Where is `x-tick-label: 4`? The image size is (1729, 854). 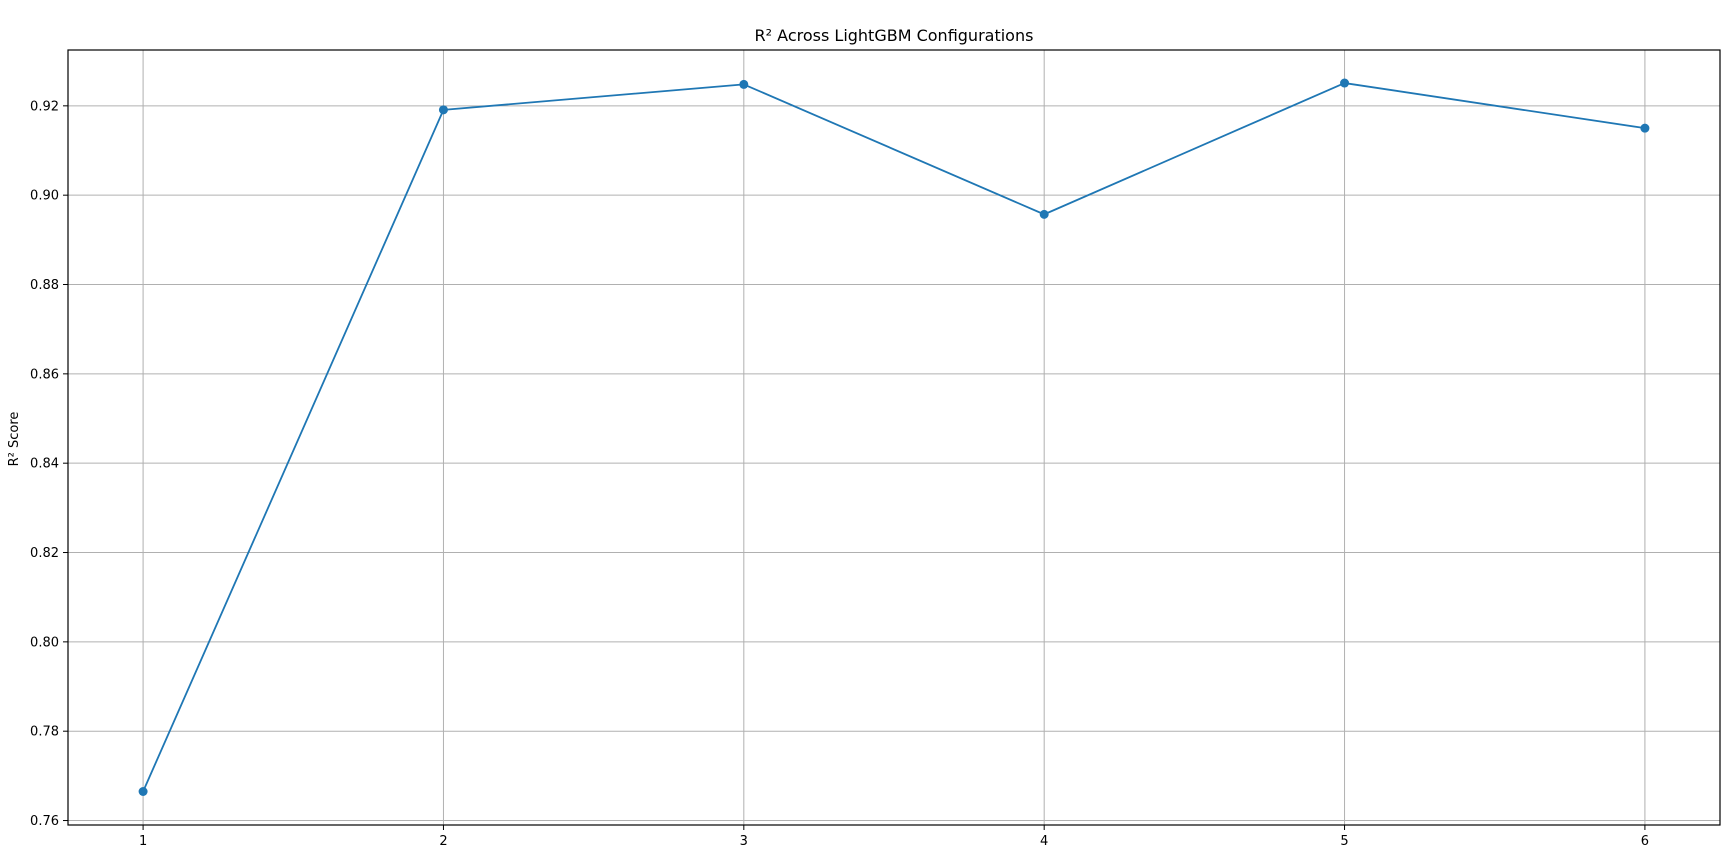
x-tick-label: 4 is located at coordinates (1044, 841).